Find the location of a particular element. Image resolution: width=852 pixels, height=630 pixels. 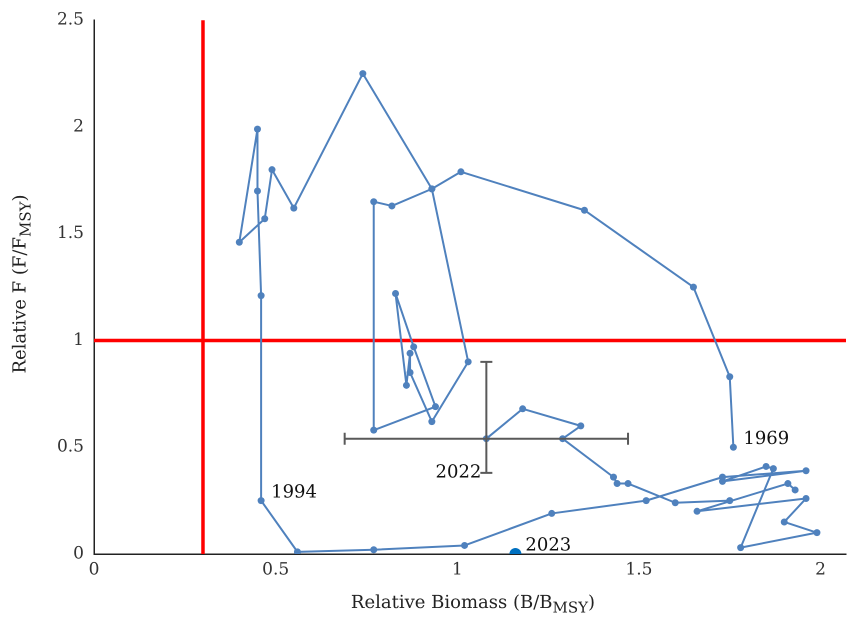

y-tick-label: 0.5 is located at coordinates (70, 446).